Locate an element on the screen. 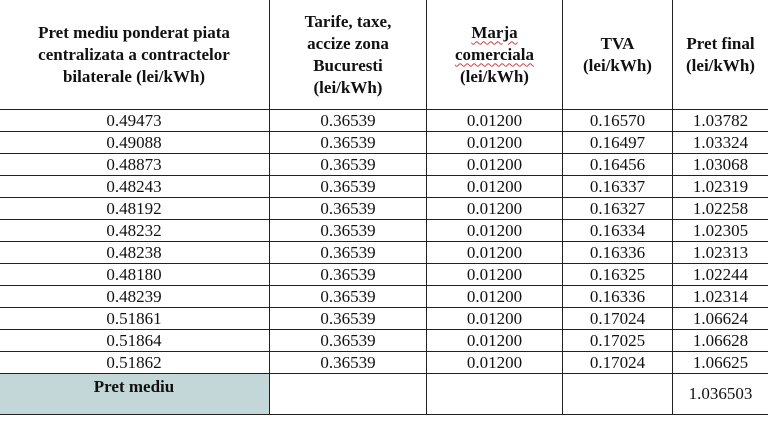  header-line: Tarife, taxe, is located at coordinates (348, 21).